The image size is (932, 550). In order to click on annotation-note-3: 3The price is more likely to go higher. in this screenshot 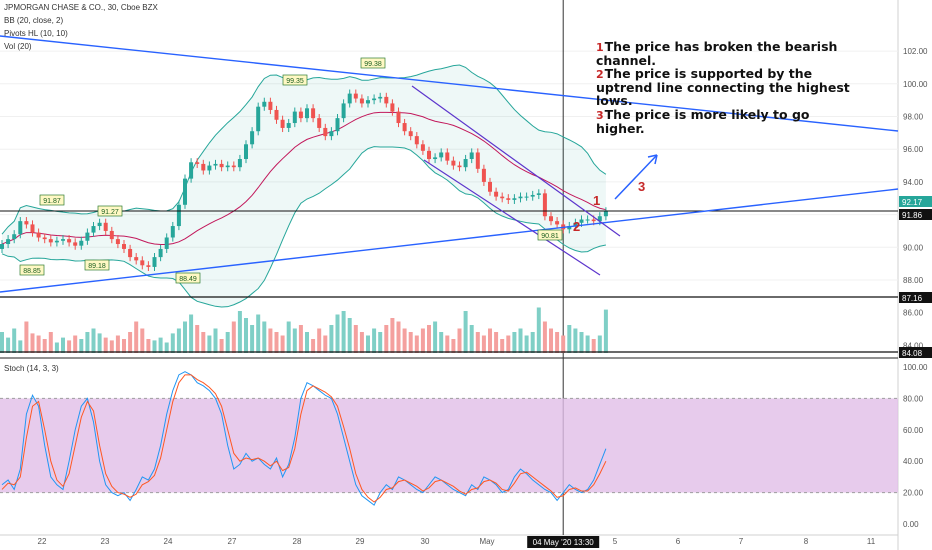, I will do `click(726, 121)`.